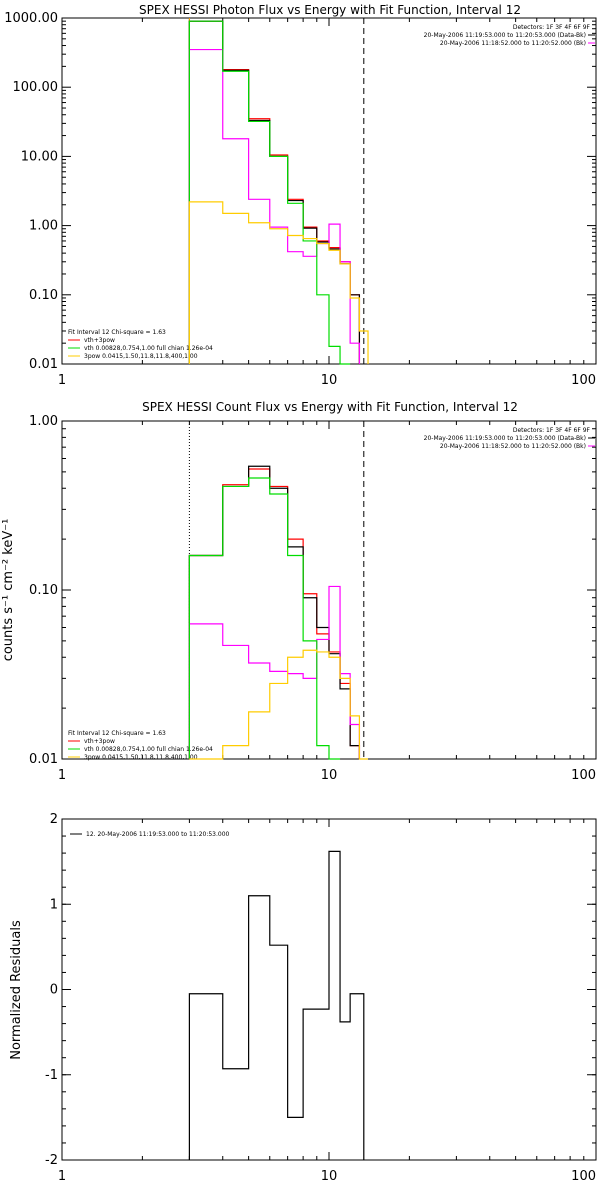  Describe the element at coordinates (16, 990) in the screenshot. I see `residuals-y-axis-label: Normalized Residuals` at that location.